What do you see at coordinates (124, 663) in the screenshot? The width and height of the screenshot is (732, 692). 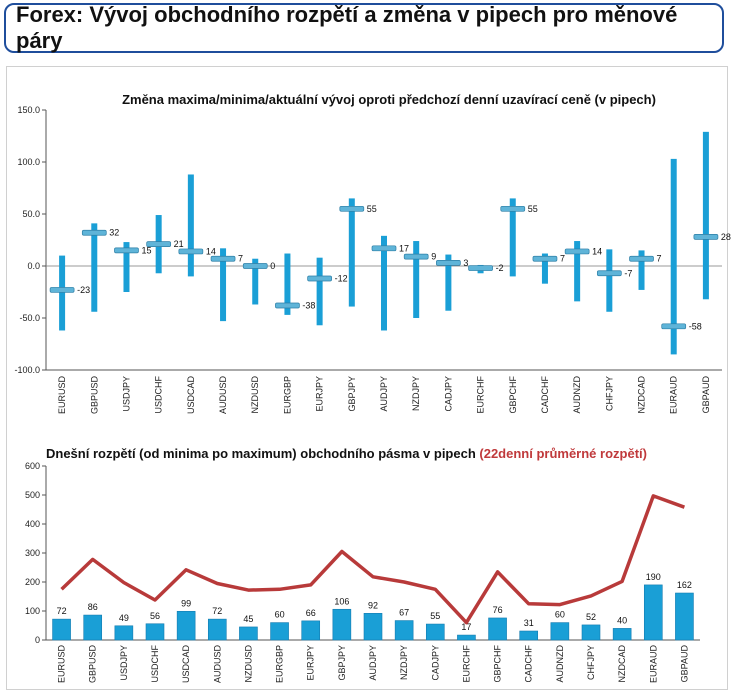 I see `chart2-category-label: USDJPY` at bounding box center [124, 663].